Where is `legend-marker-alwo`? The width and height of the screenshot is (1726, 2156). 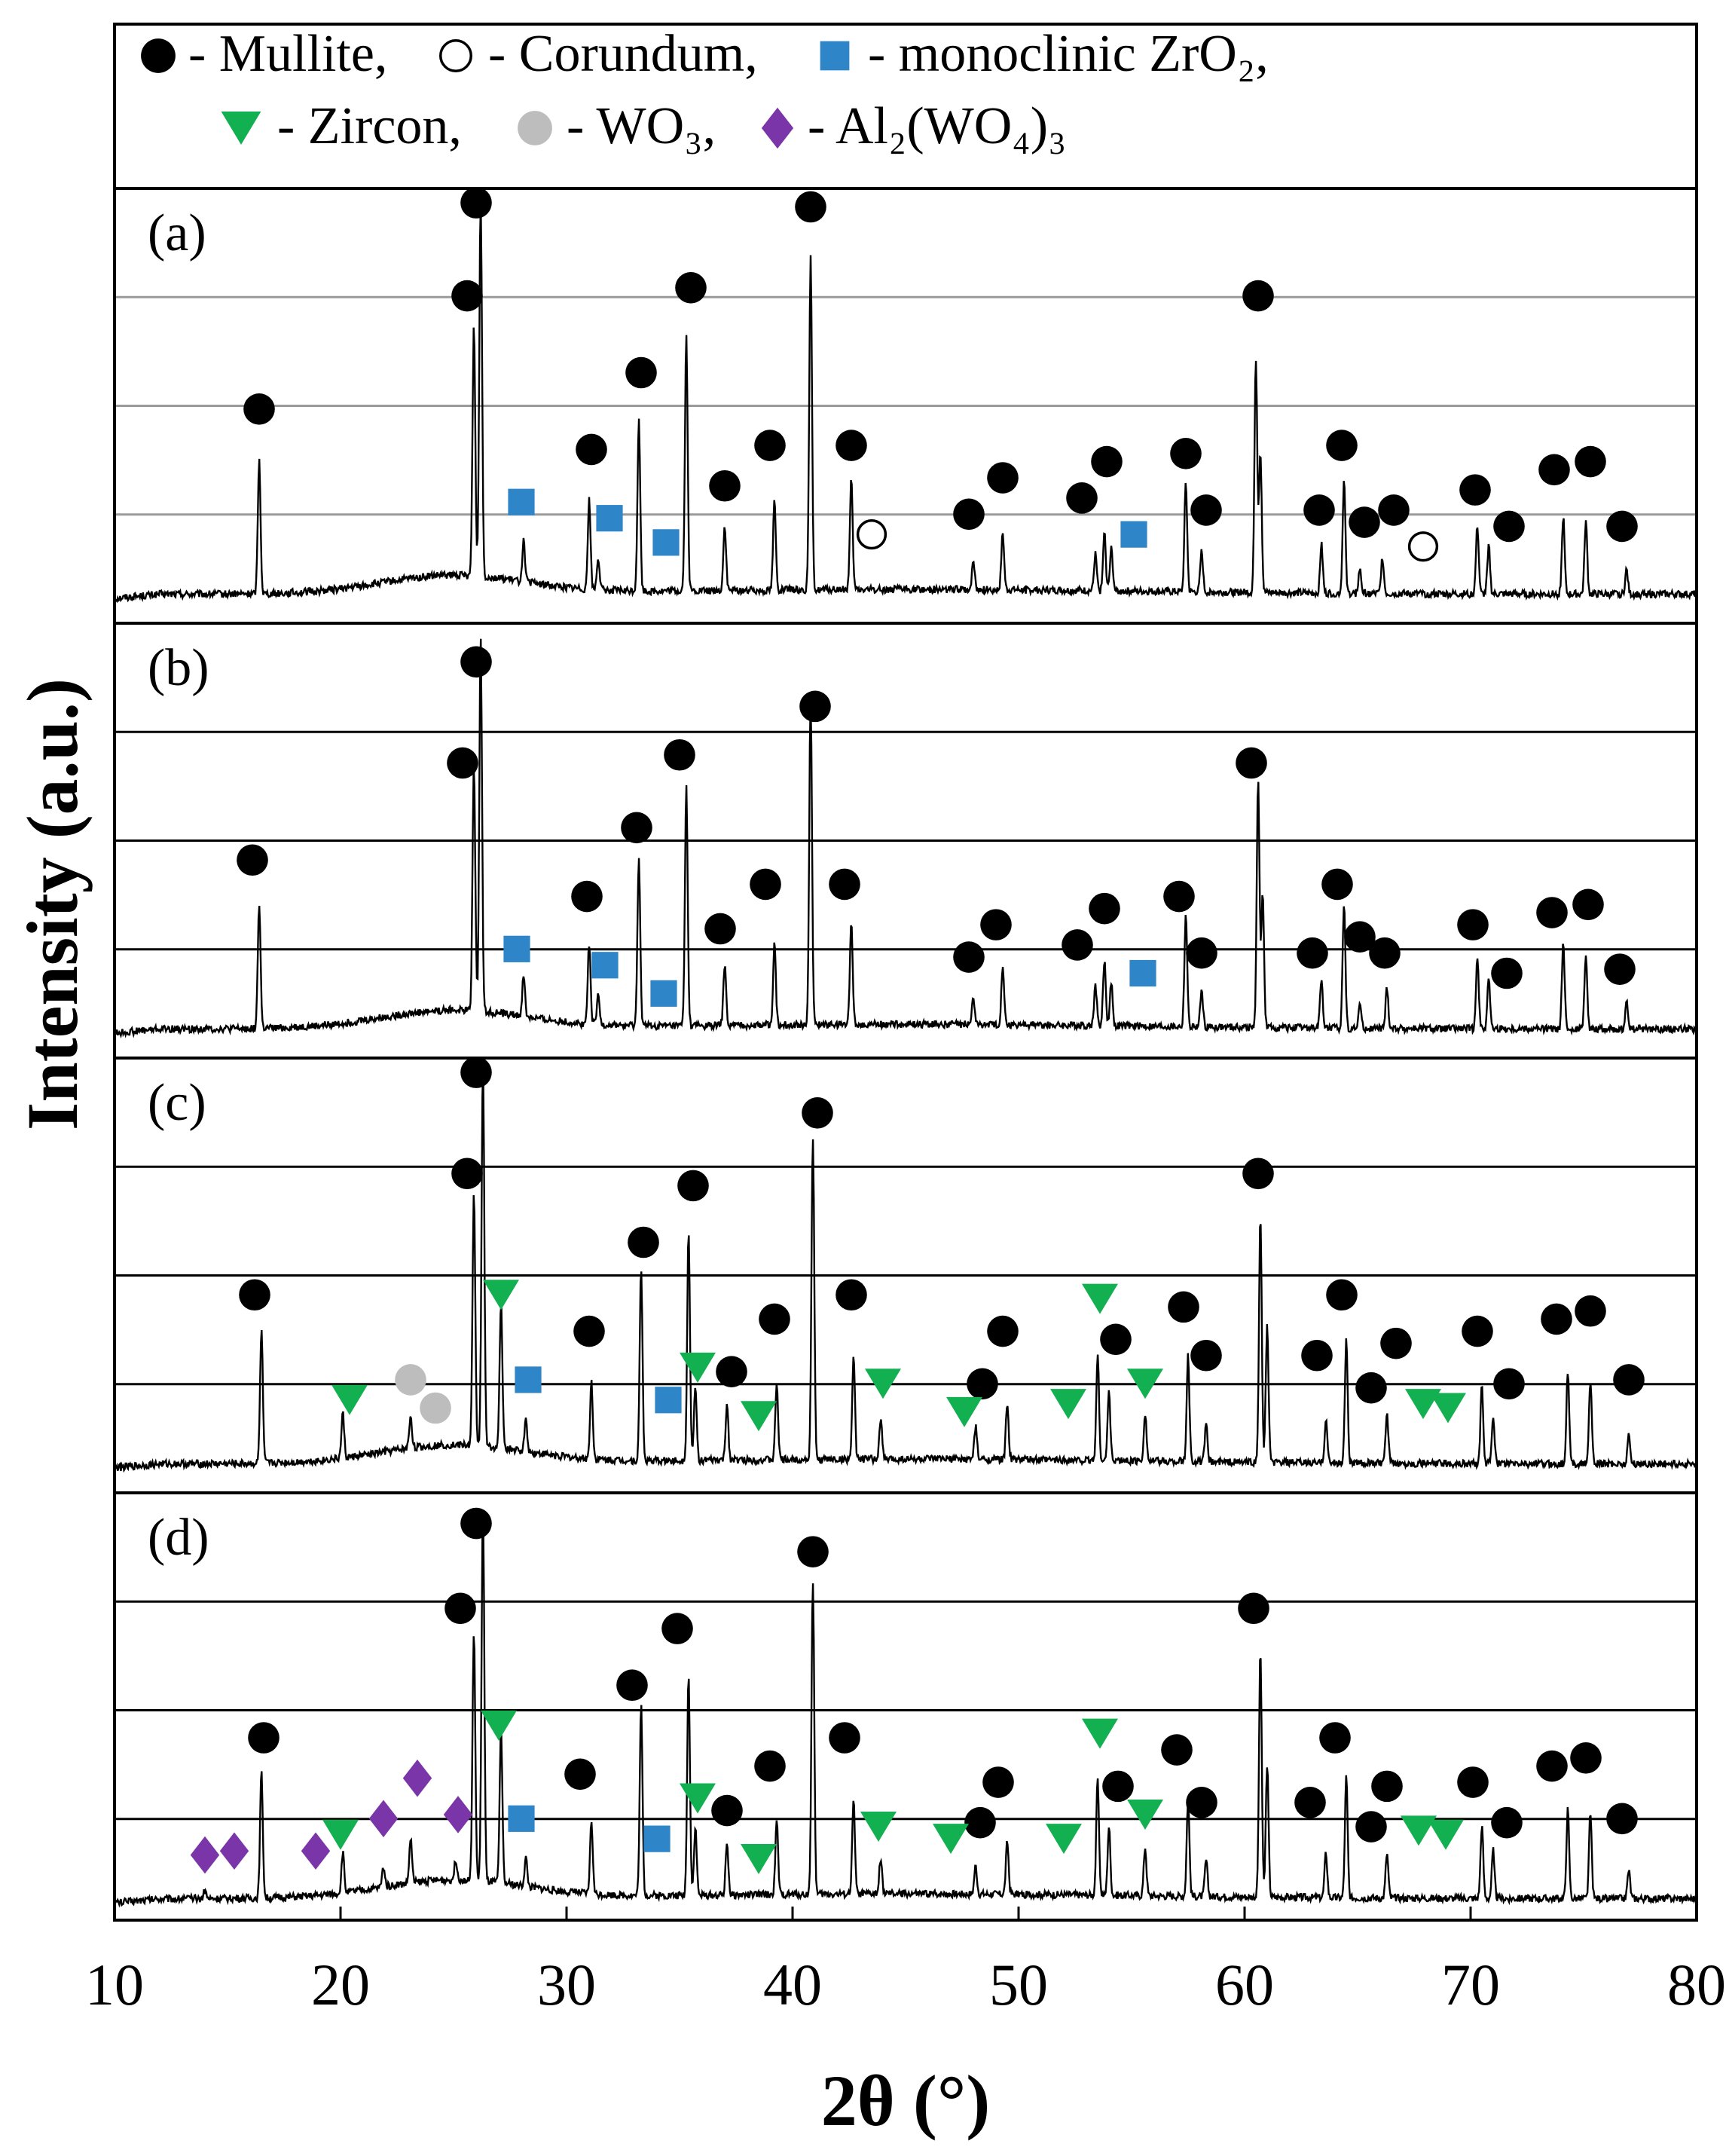 legend-marker-alwo is located at coordinates (777, 128).